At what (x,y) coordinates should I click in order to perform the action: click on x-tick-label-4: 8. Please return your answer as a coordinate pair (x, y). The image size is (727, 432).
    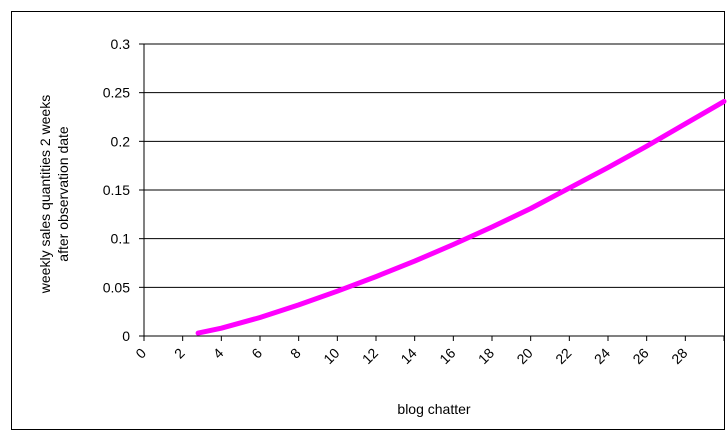
    Looking at the image, I should click on (295, 353).